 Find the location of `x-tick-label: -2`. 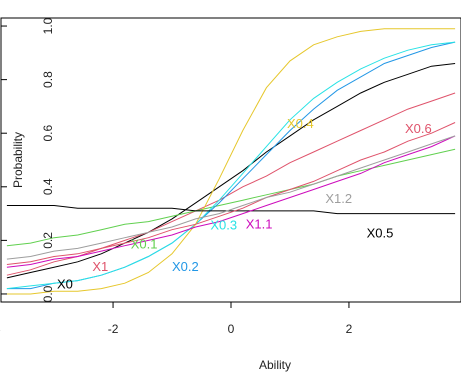

x-tick-label: -2 is located at coordinates (113, 329).